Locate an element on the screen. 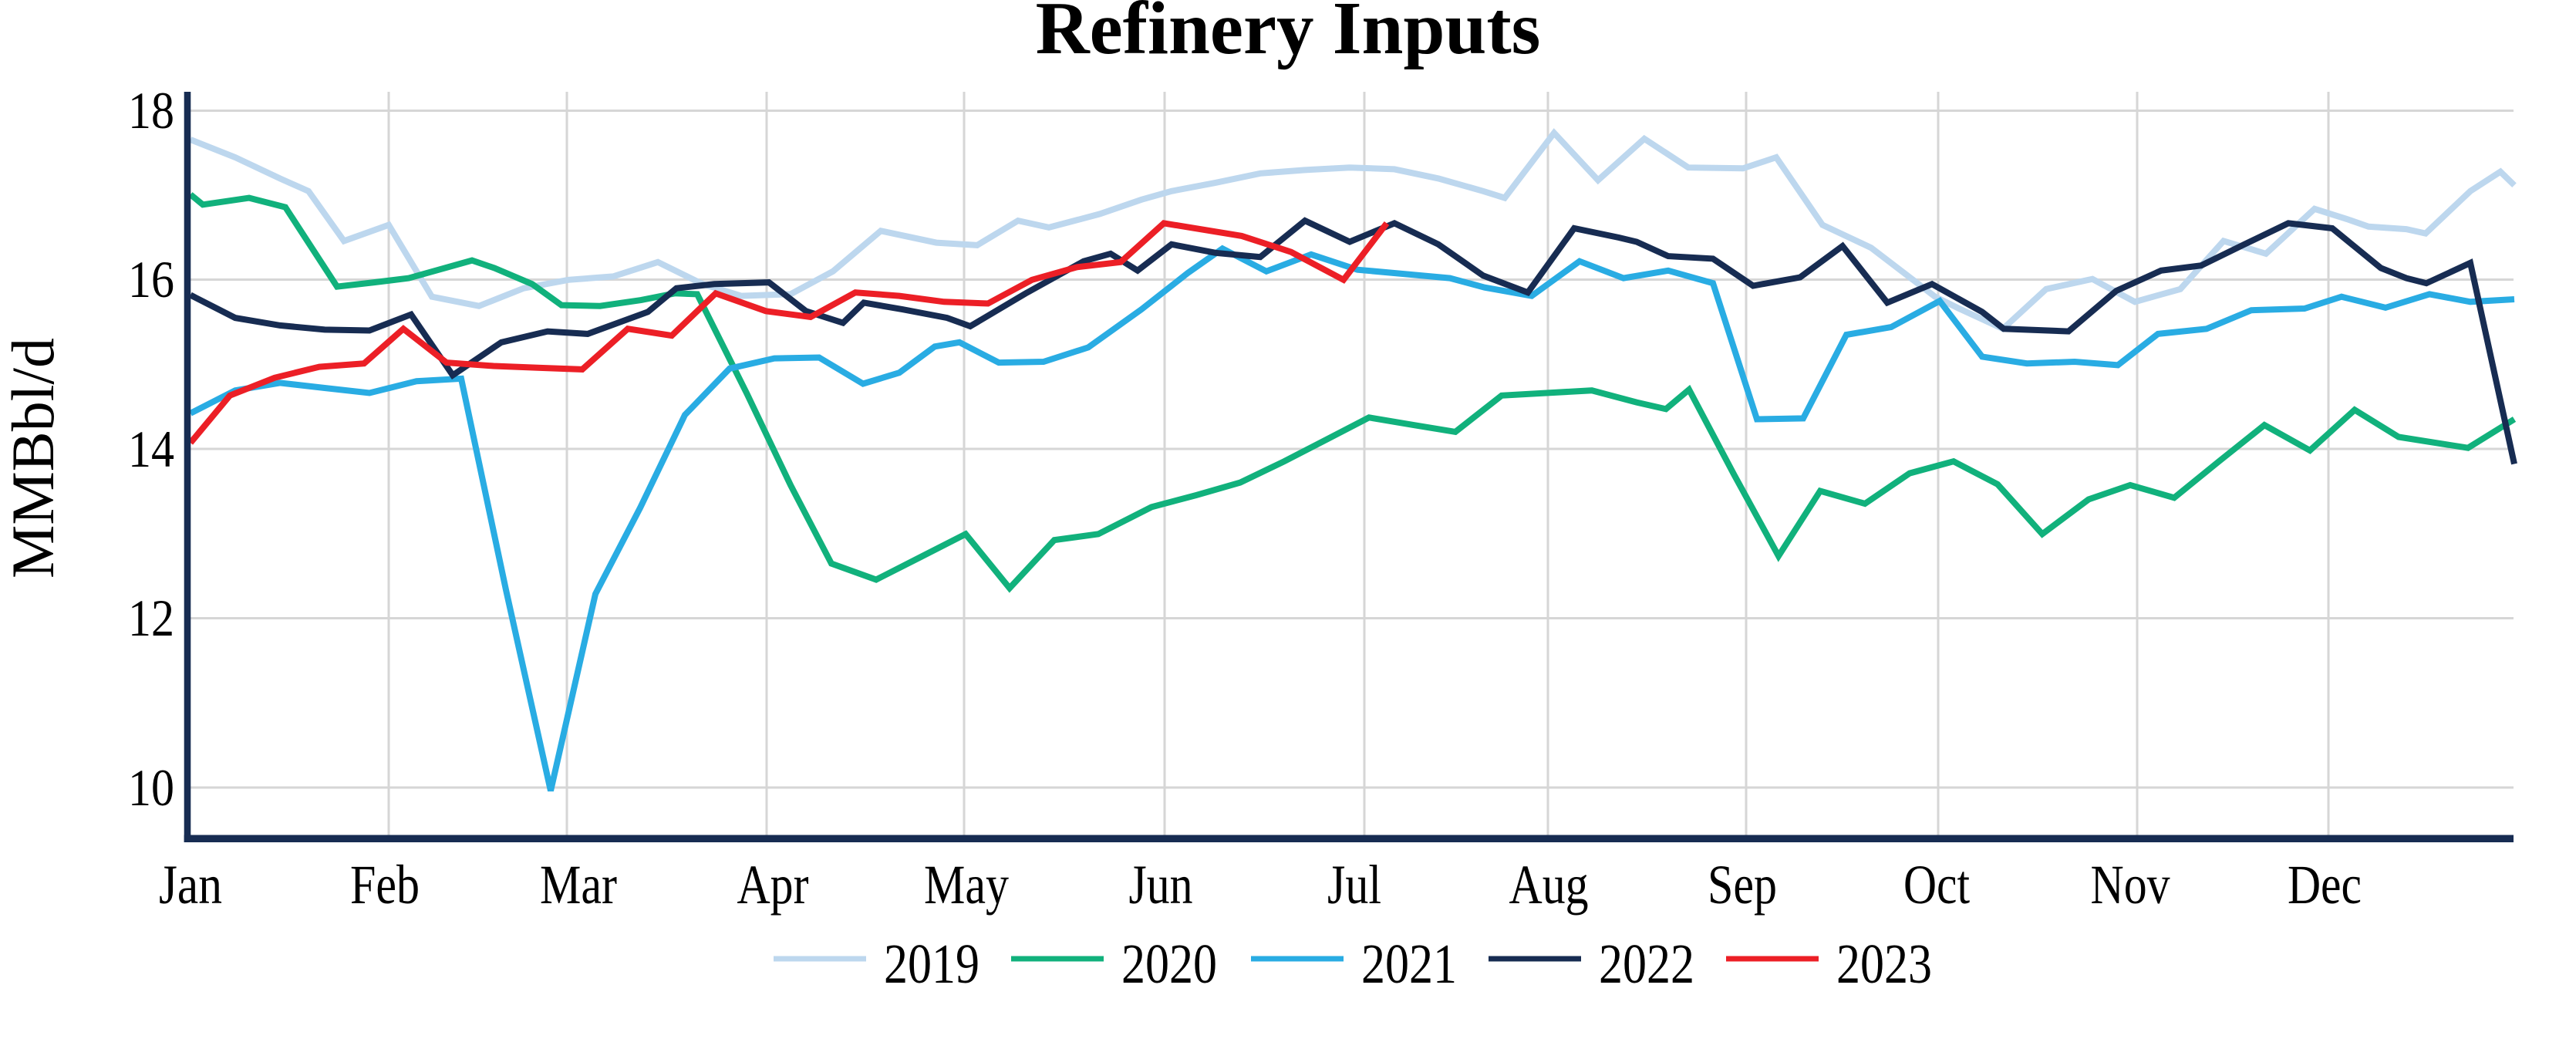  svg-text: Oct is located at coordinates (1936, 885).